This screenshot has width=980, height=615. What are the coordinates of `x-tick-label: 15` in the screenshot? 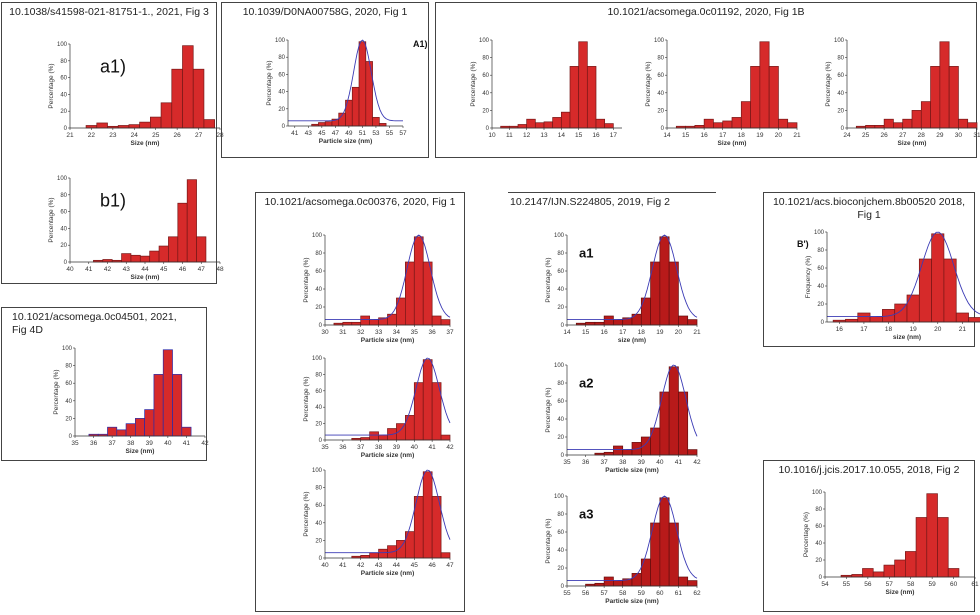 It's located at (686, 135).